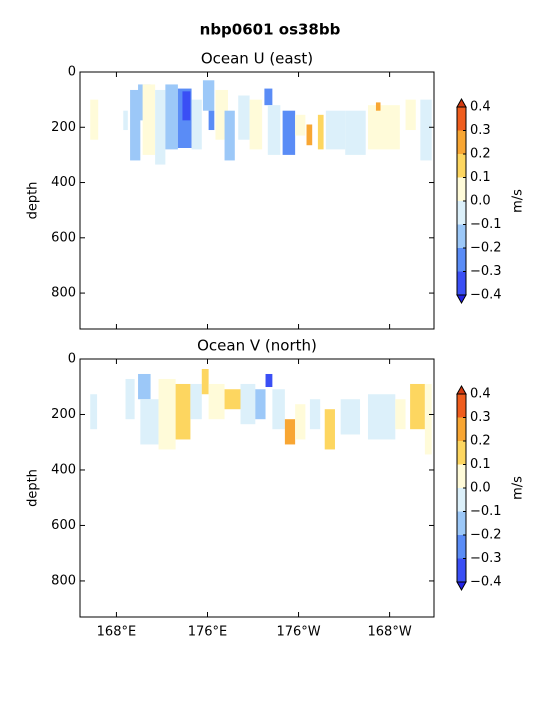 This screenshot has width=540, height=720. I want to click on y-tick-label: 800, so click(63, 293).